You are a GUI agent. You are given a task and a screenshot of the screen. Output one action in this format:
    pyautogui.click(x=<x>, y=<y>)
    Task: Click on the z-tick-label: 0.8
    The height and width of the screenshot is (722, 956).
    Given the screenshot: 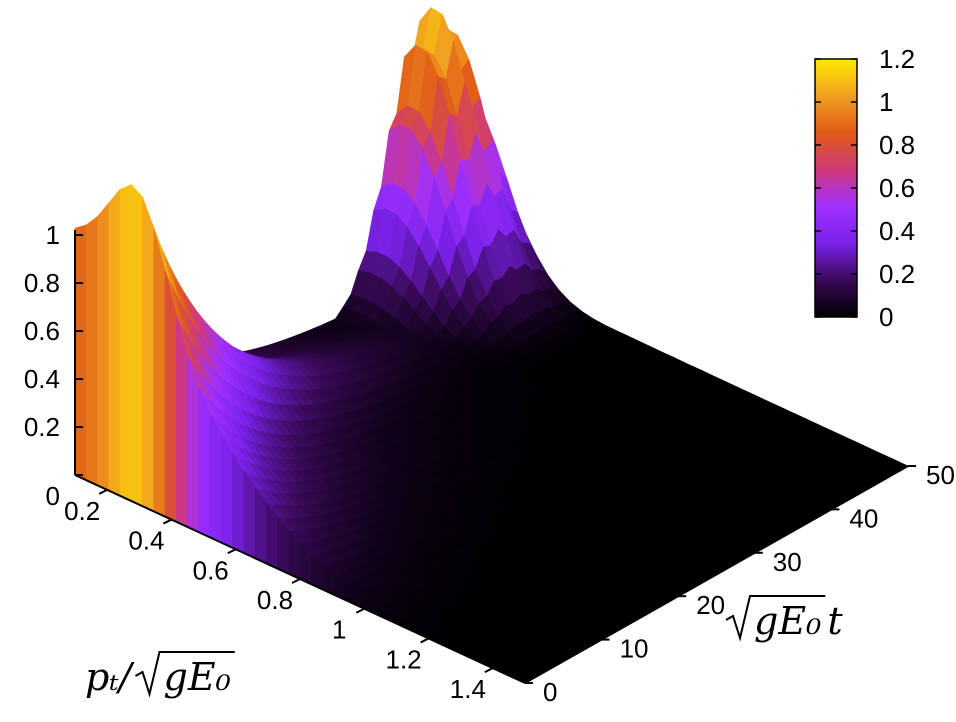 What is the action you would take?
    pyautogui.click(x=42, y=283)
    